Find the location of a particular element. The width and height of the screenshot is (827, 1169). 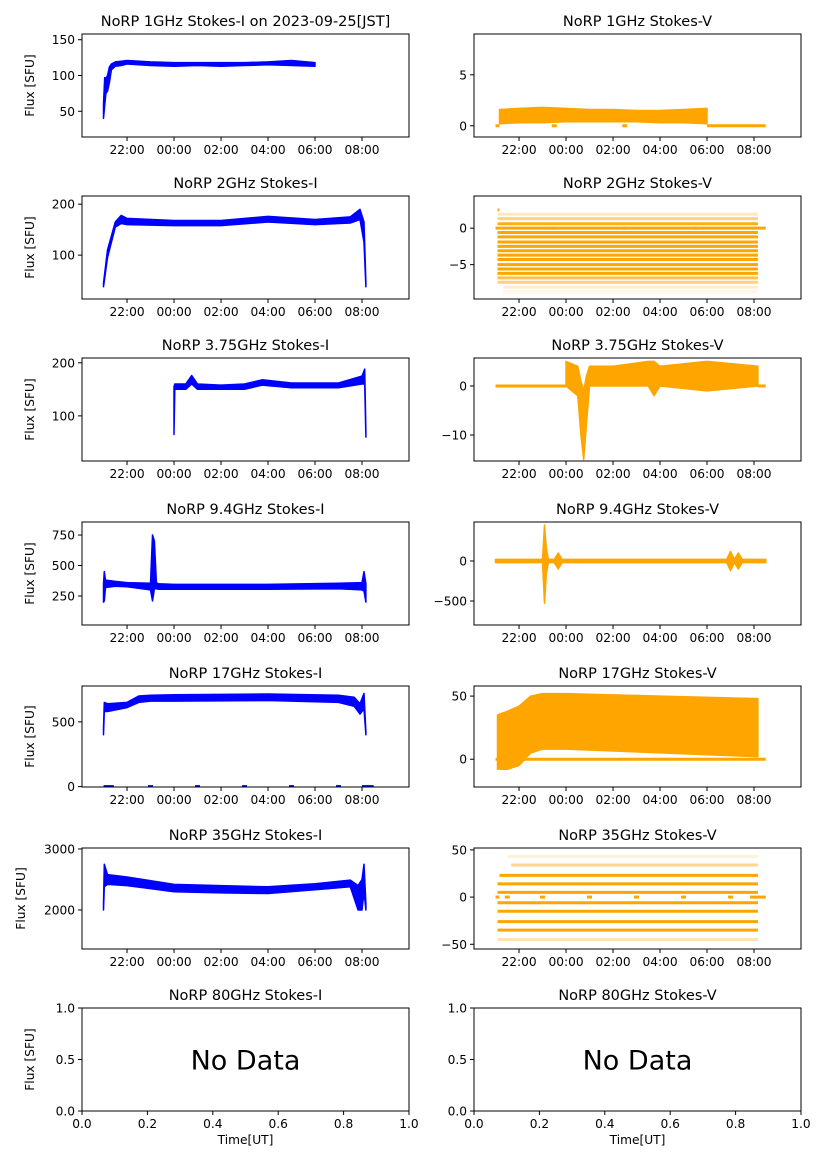

subplot-title: NoRP 3.75GHz Stokes-V is located at coordinates (637, 346).